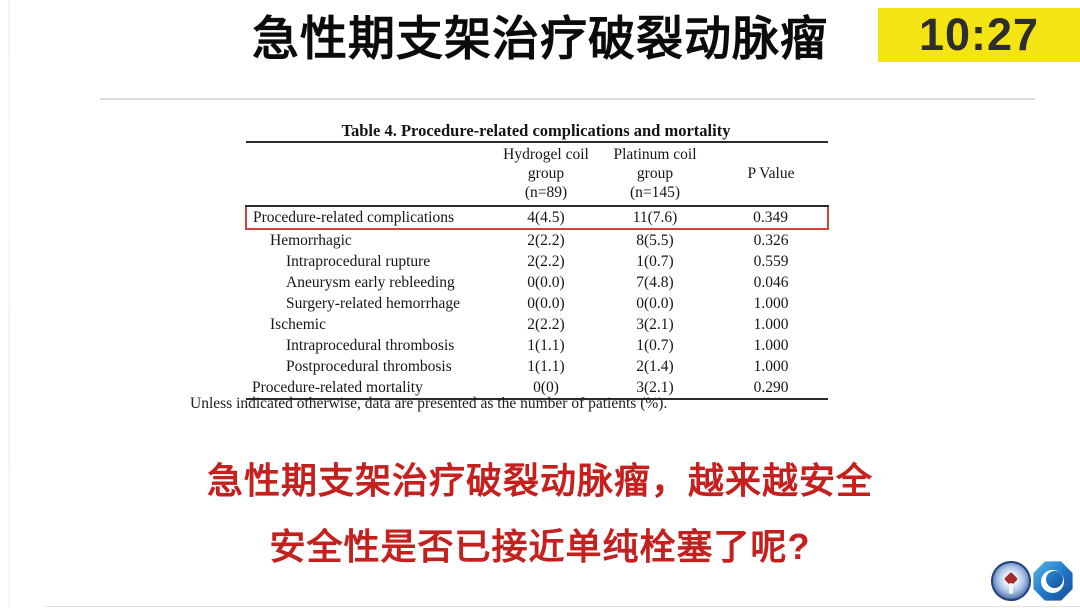 The width and height of the screenshot is (1080, 608). I want to click on platinum-value: 11(7.6), so click(655, 217).